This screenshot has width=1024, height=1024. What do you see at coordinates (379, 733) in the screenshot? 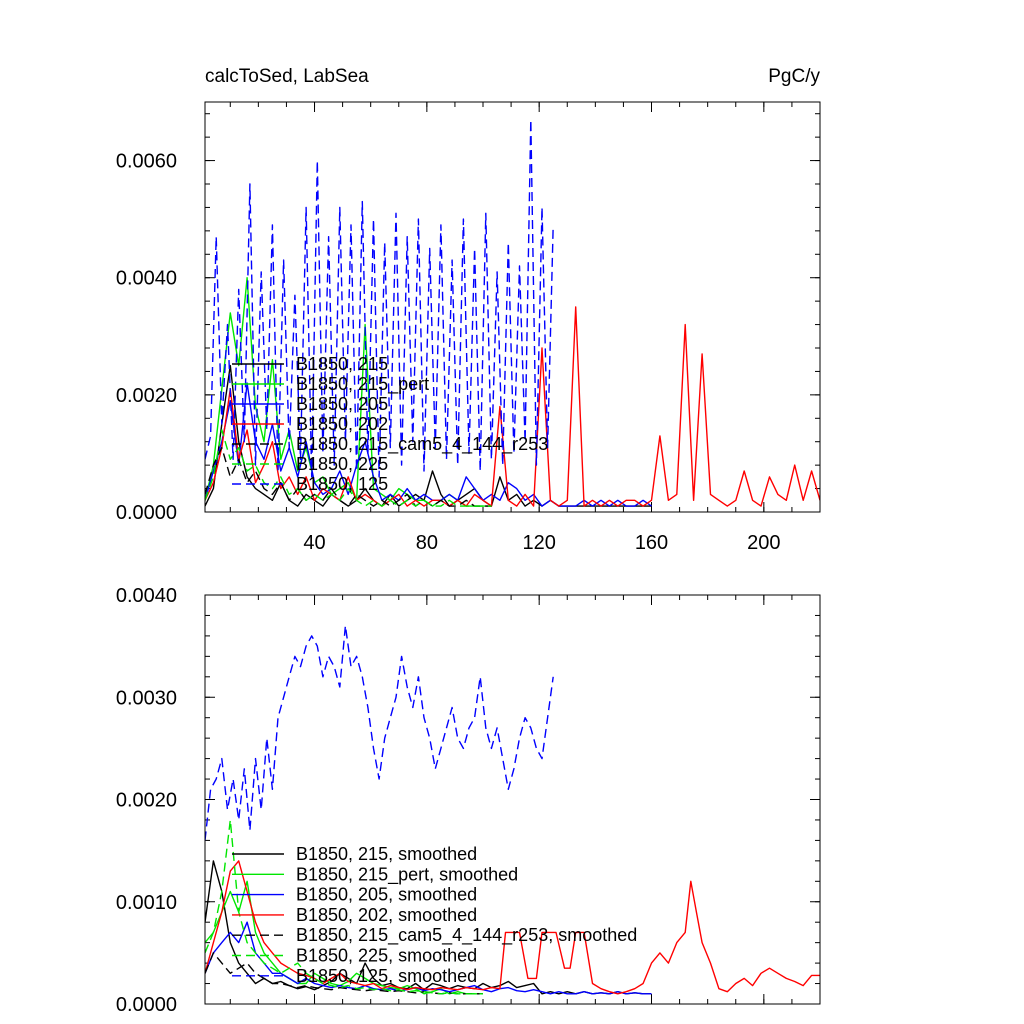
I see `series-line-b1850-125-smoothed` at bounding box center [379, 733].